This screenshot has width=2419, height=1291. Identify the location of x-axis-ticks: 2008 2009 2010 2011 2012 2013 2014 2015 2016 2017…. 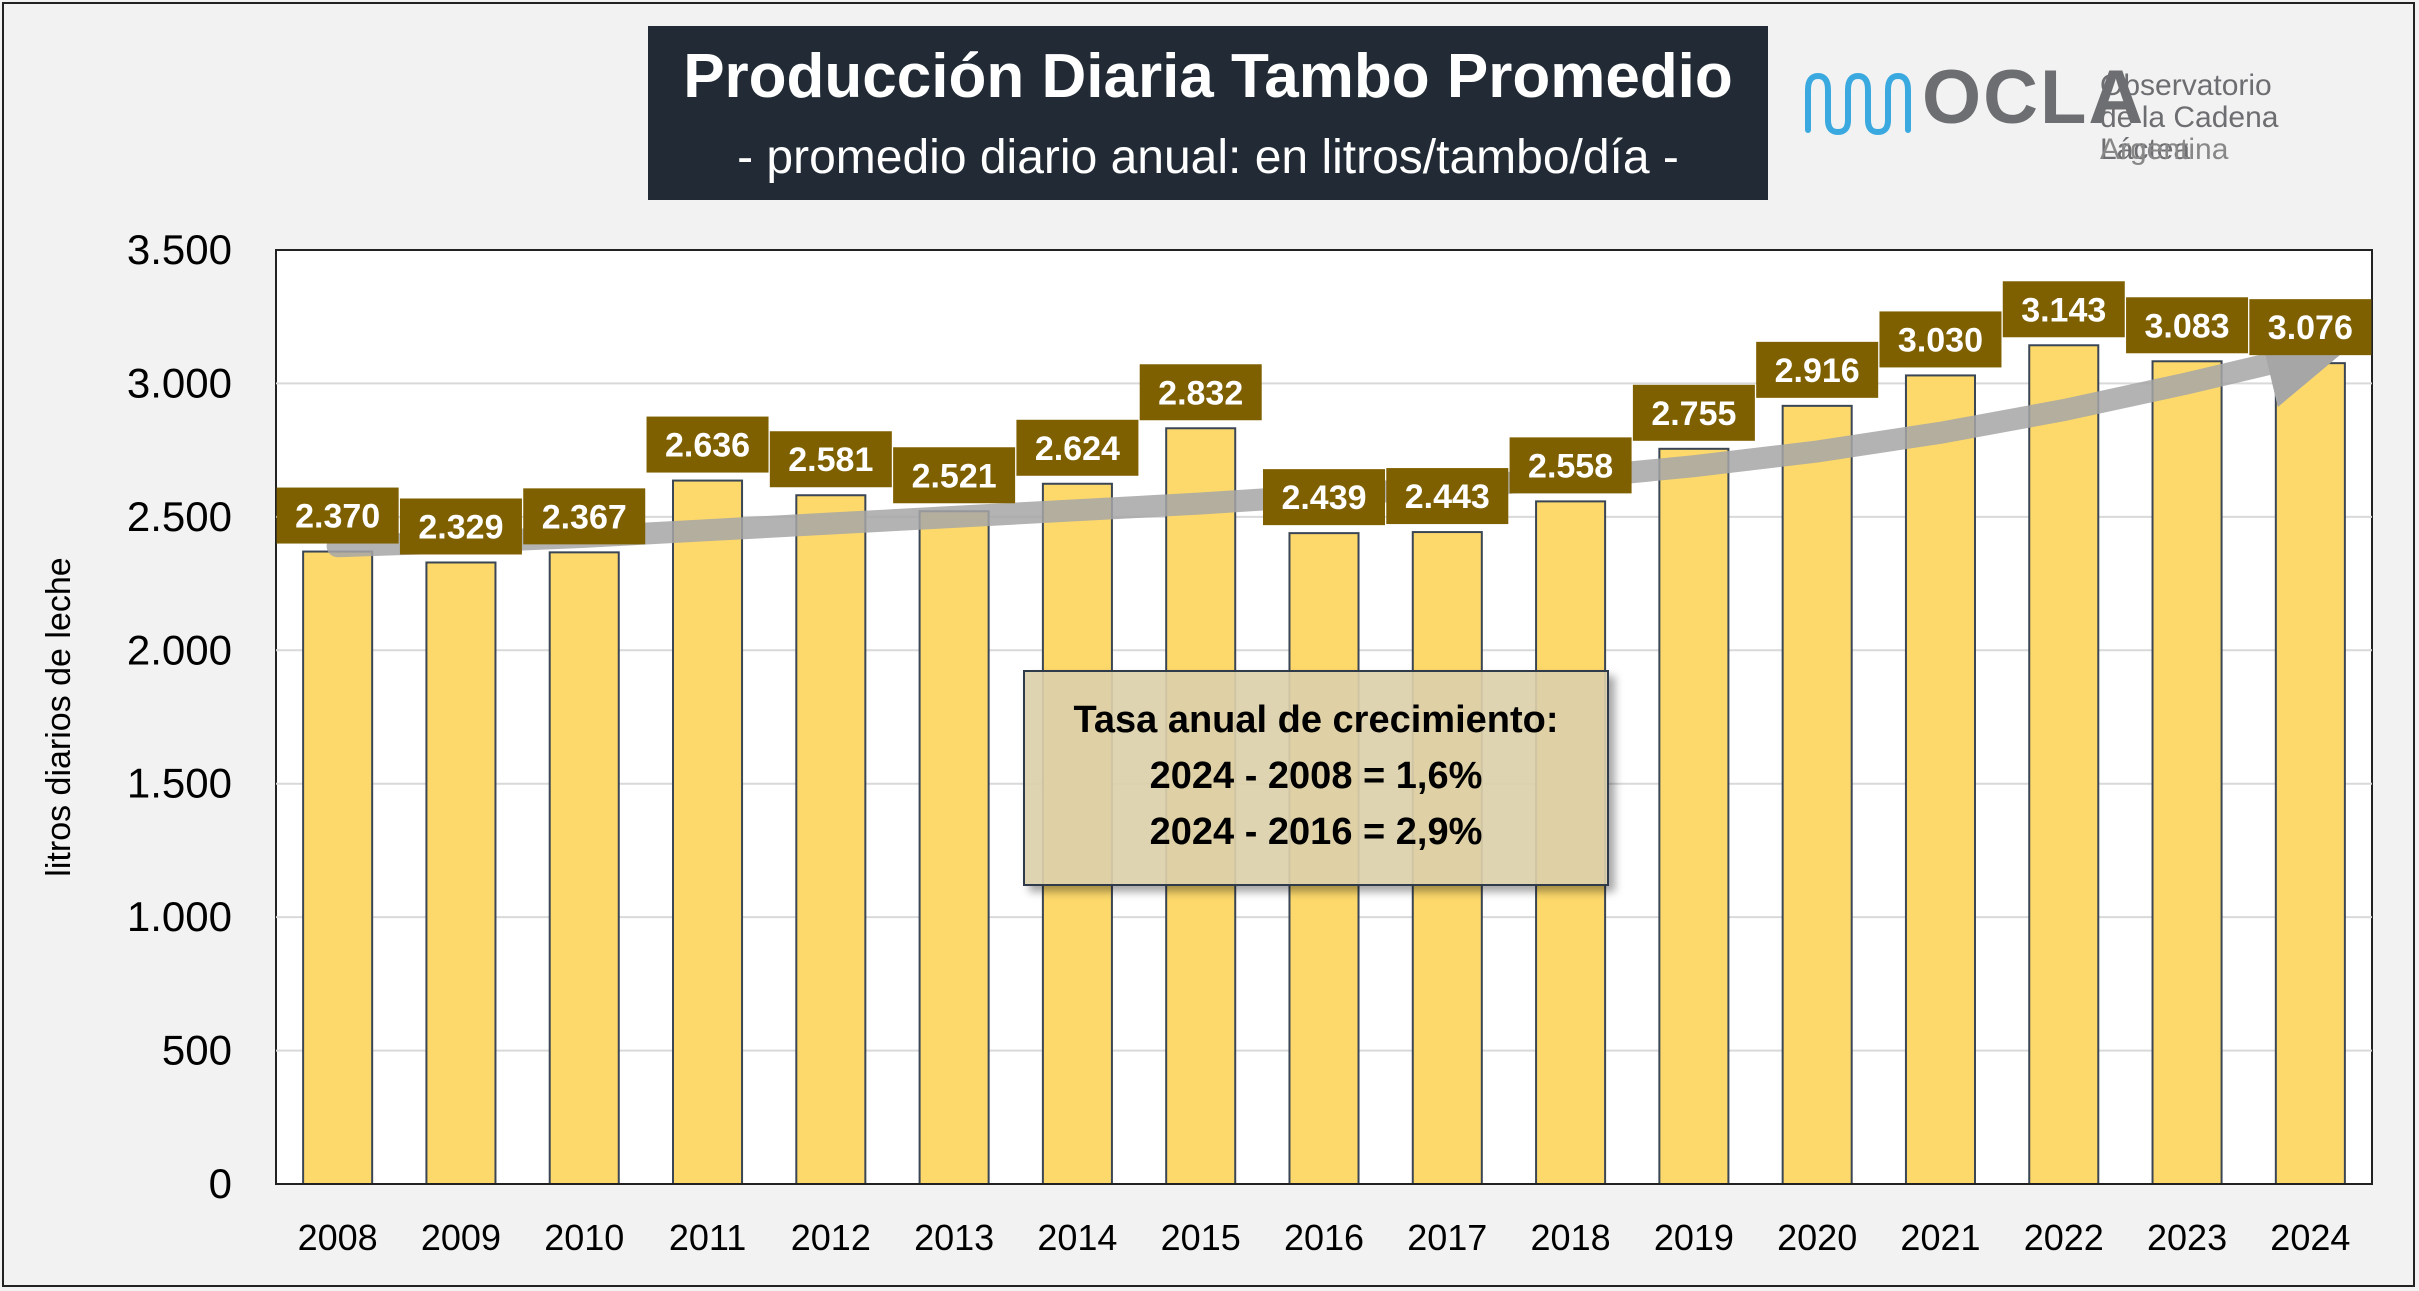
(1324, 1237).